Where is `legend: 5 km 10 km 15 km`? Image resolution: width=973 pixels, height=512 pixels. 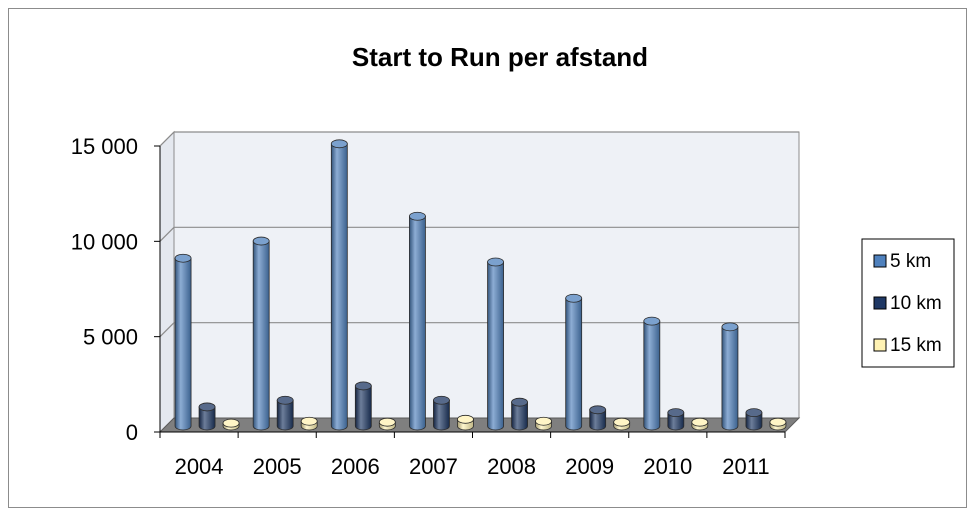
legend: 5 km 10 km 15 km is located at coordinates (908, 303).